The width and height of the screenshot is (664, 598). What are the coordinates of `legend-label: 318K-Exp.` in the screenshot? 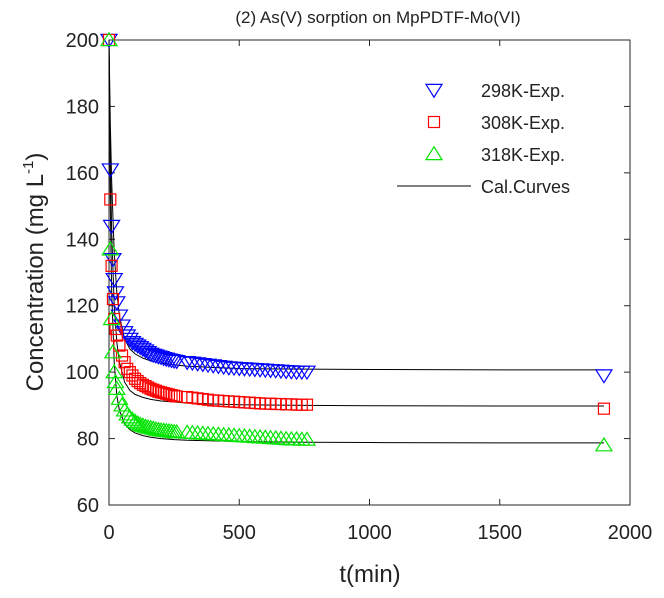 It's located at (523, 155).